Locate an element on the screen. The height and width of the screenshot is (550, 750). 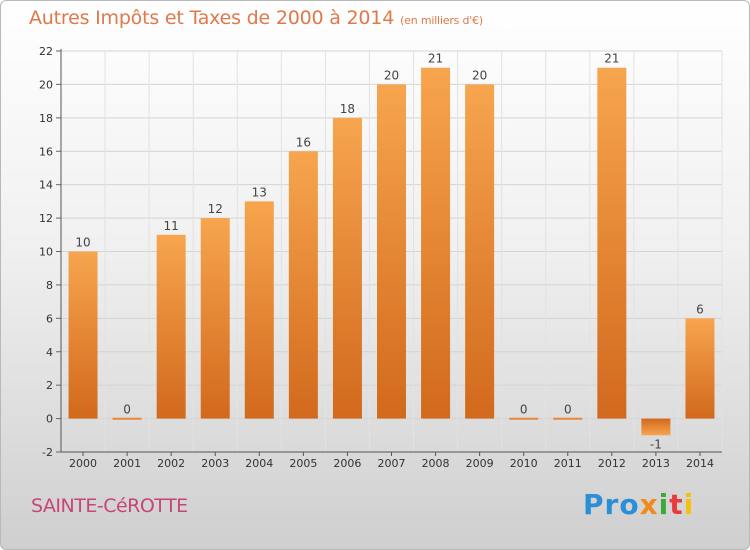
x-tick-label: 2014 is located at coordinates (700, 463).